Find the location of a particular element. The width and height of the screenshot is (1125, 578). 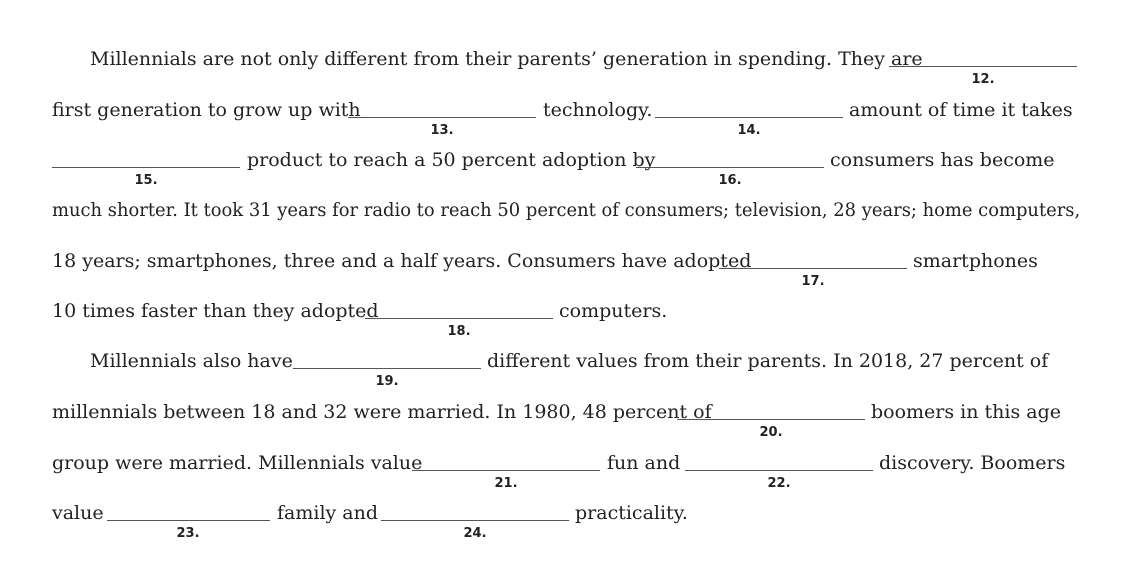

text-segment: first generation to grow up with is located at coordinates (206, 110).